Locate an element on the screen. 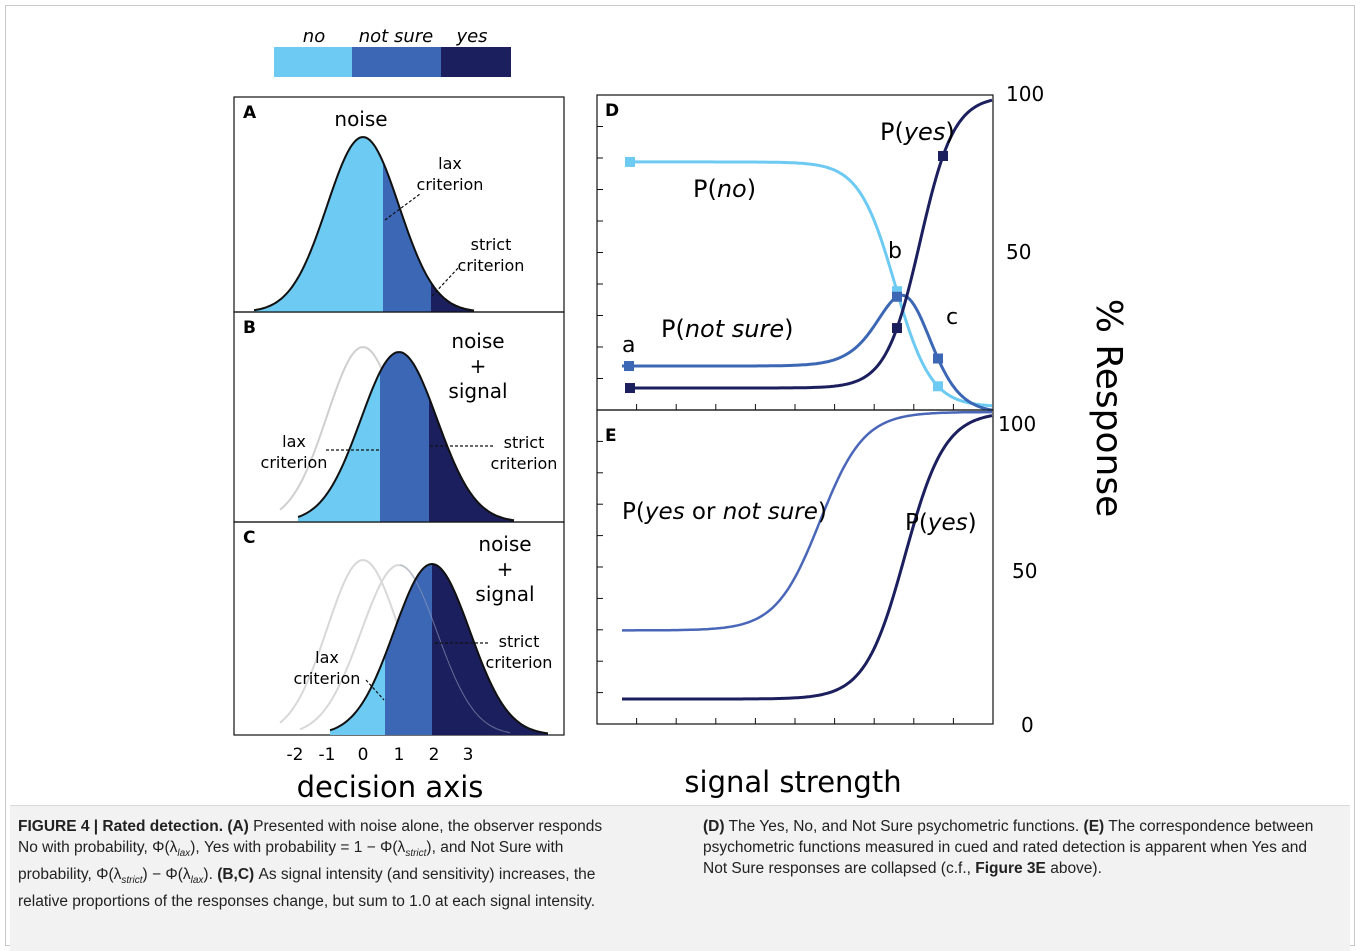 The width and height of the screenshot is (1360, 951). panel-a-noise-label: noise is located at coordinates (360, 119).